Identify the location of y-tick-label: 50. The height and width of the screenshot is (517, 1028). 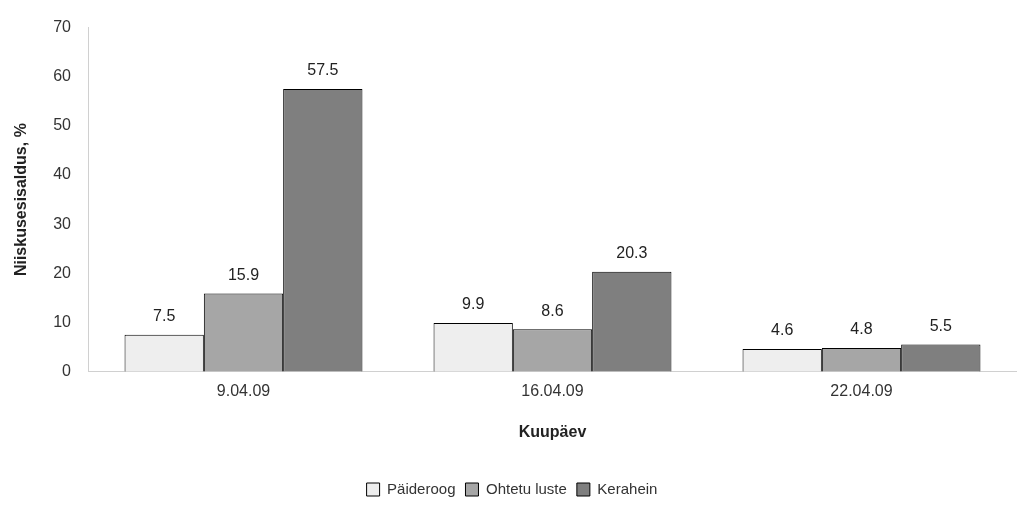
(62, 125).